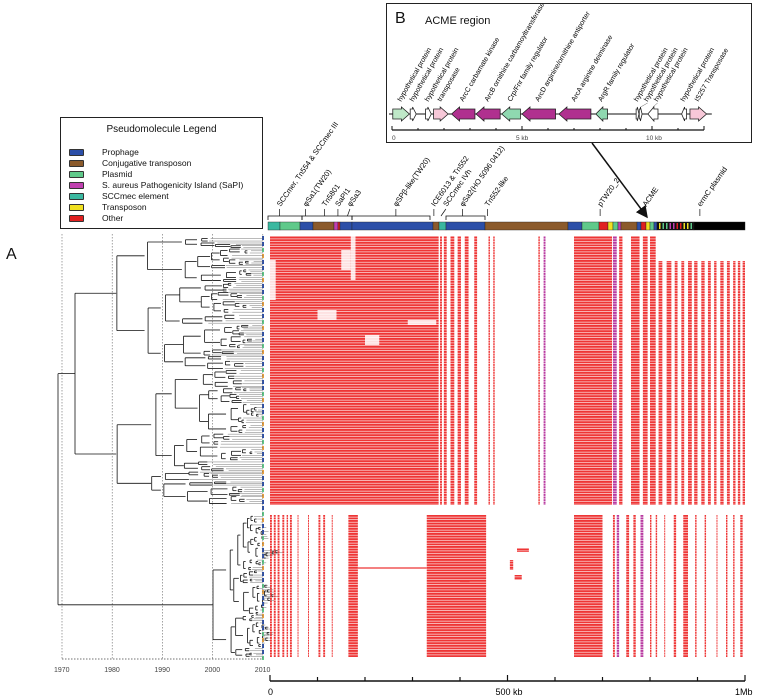  I want to click on legend-item: SCCmec element, so click(119, 196).